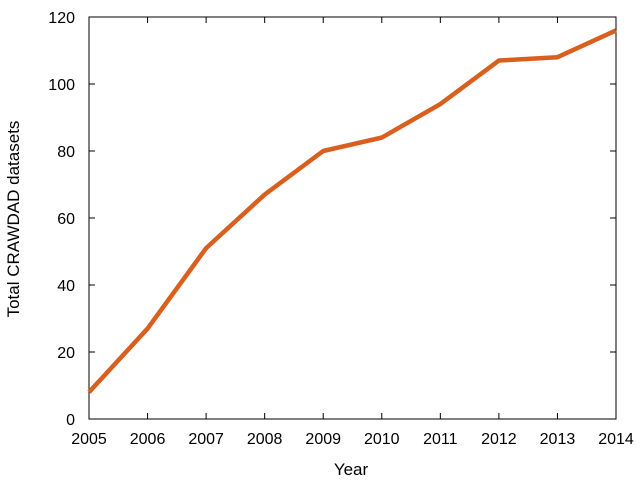 The image size is (643, 481). What do you see at coordinates (66, 353) in the screenshot?
I see `y-tick-label: 20` at bounding box center [66, 353].